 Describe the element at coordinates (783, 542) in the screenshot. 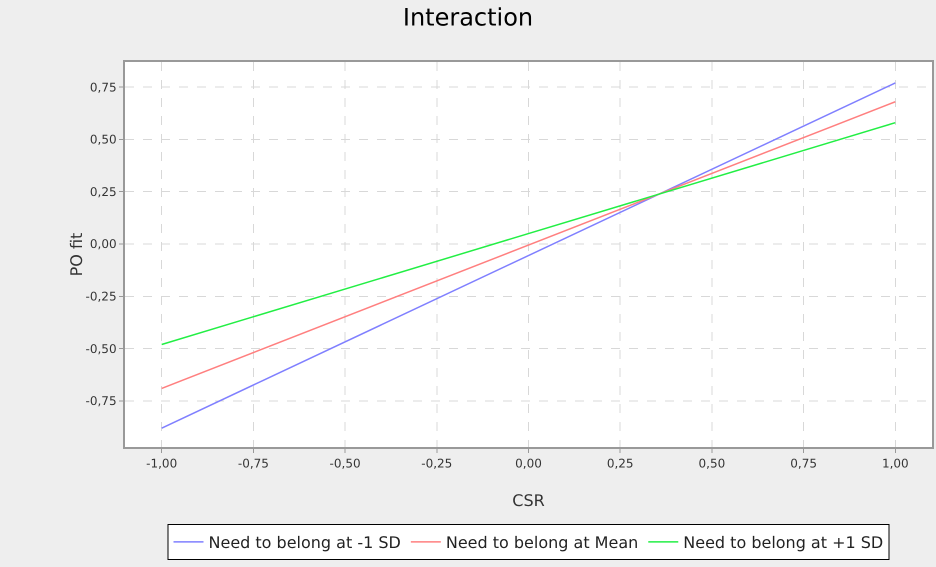

I see `legend-label: Need to belong at +1 SD` at that location.